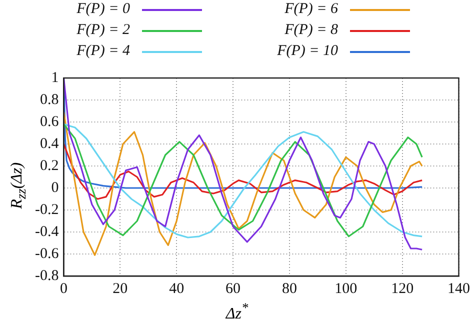 This screenshot has height=326, width=474. What do you see at coordinates (233, 288) in the screenshot?
I see `x-tick-label: 60` at bounding box center [233, 288].